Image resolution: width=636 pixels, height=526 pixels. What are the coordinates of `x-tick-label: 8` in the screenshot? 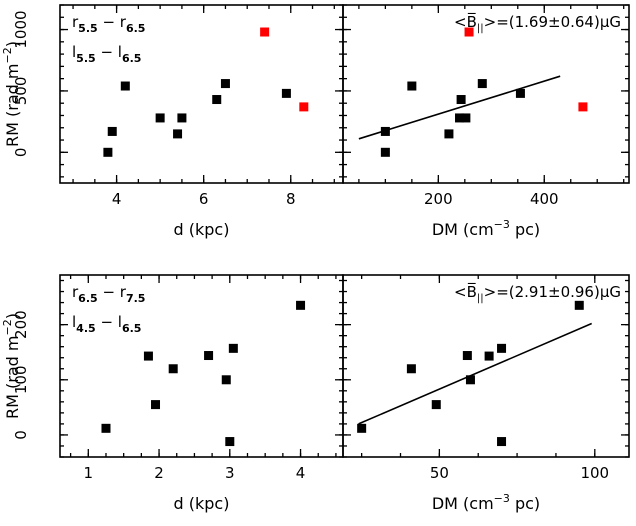 It's located at (291, 199).